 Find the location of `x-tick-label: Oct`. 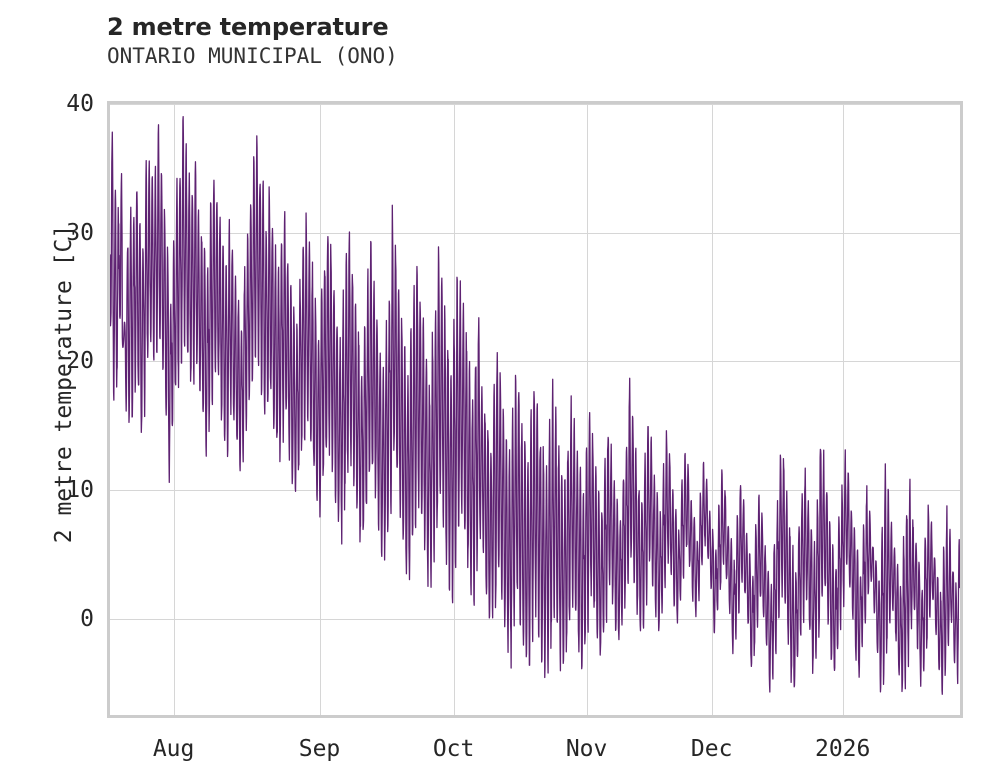

x-tick-label: Oct is located at coordinates (453, 749).